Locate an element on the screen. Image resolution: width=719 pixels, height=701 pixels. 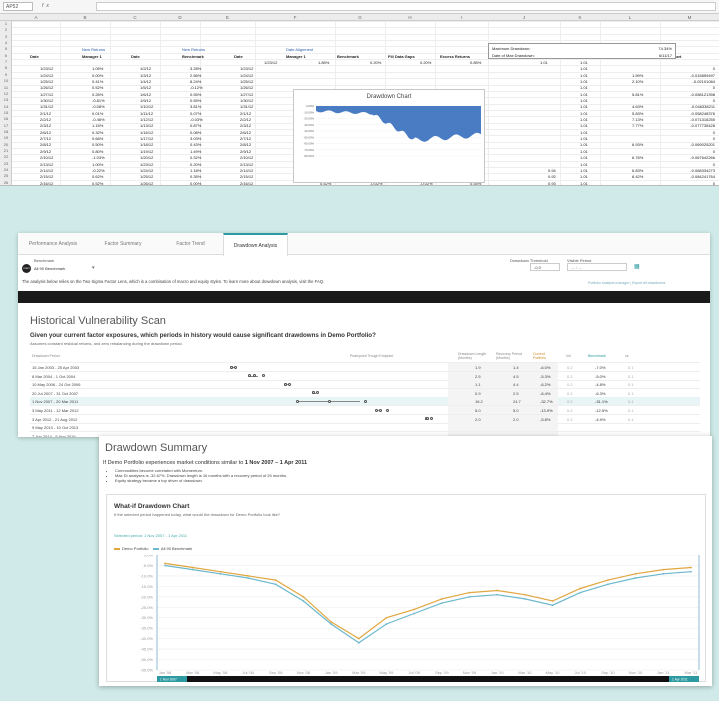
cell: 2/8/12 is located at coordinates (46, 145).